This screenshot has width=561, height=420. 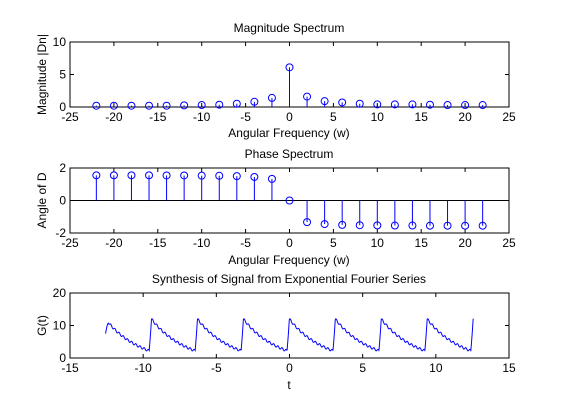 I want to click on phase-ytick-label: 0, so click(x=62, y=201).